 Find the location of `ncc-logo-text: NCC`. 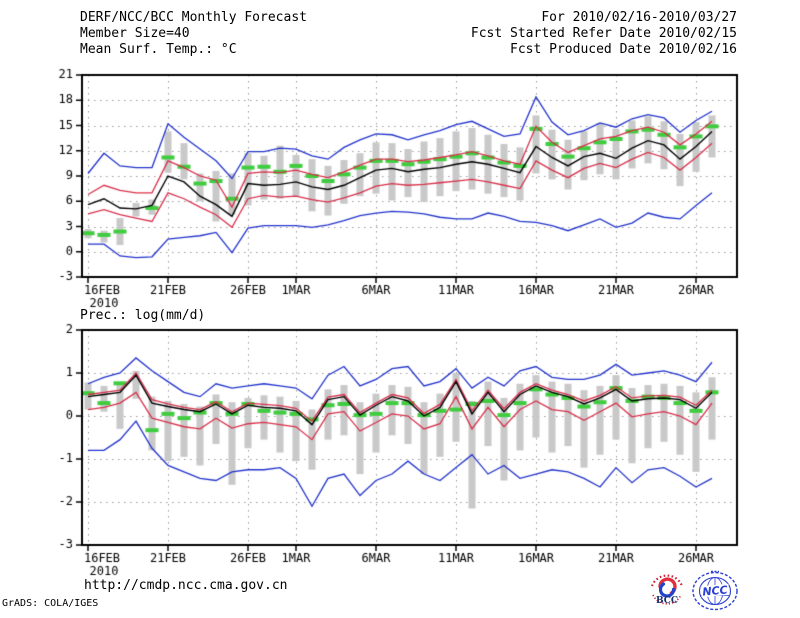

ncc-logo-text: NCC is located at coordinates (715, 590).